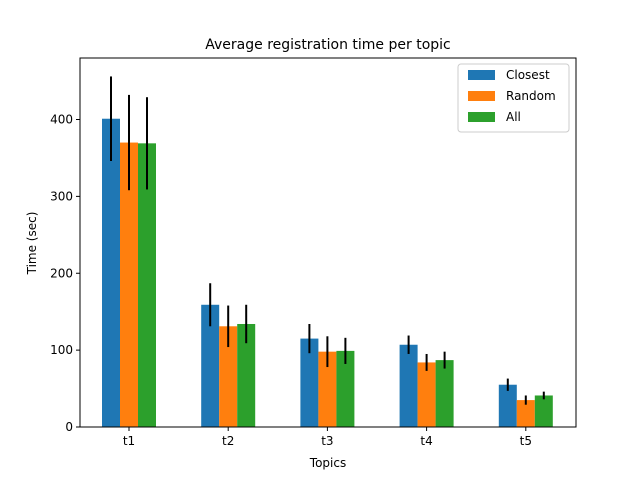 Image resolution: width=640 pixels, height=480 pixels. Describe the element at coordinates (61, 273) in the screenshot. I see `y-tick-label: 200` at that location.